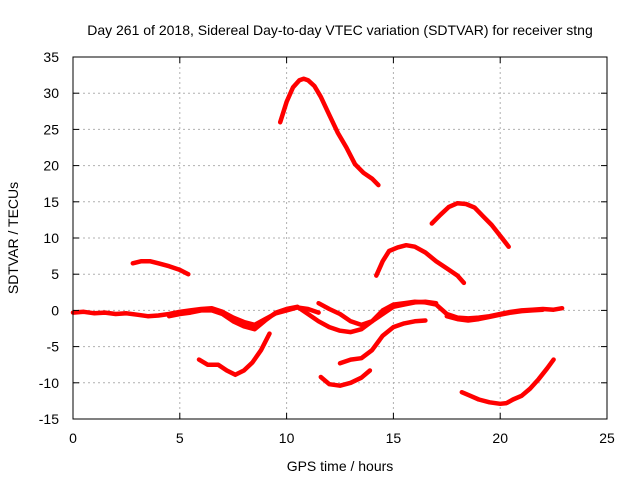  I want to click on y-tick-label: 15, so click(51, 202).